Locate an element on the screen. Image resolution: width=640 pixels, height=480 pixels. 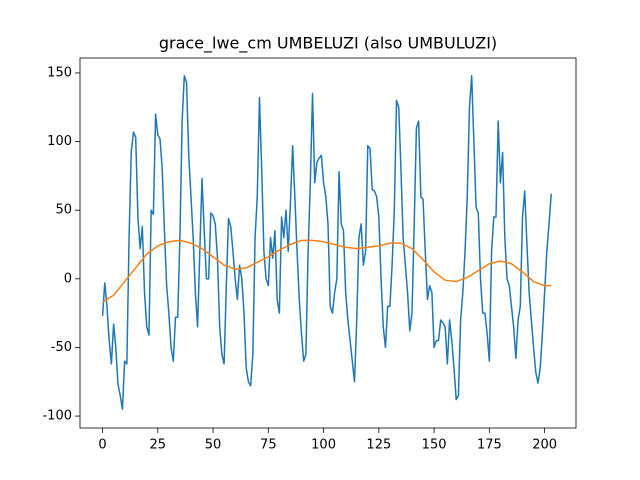
x-tick-label: 125 is located at coordinates (378, 445).